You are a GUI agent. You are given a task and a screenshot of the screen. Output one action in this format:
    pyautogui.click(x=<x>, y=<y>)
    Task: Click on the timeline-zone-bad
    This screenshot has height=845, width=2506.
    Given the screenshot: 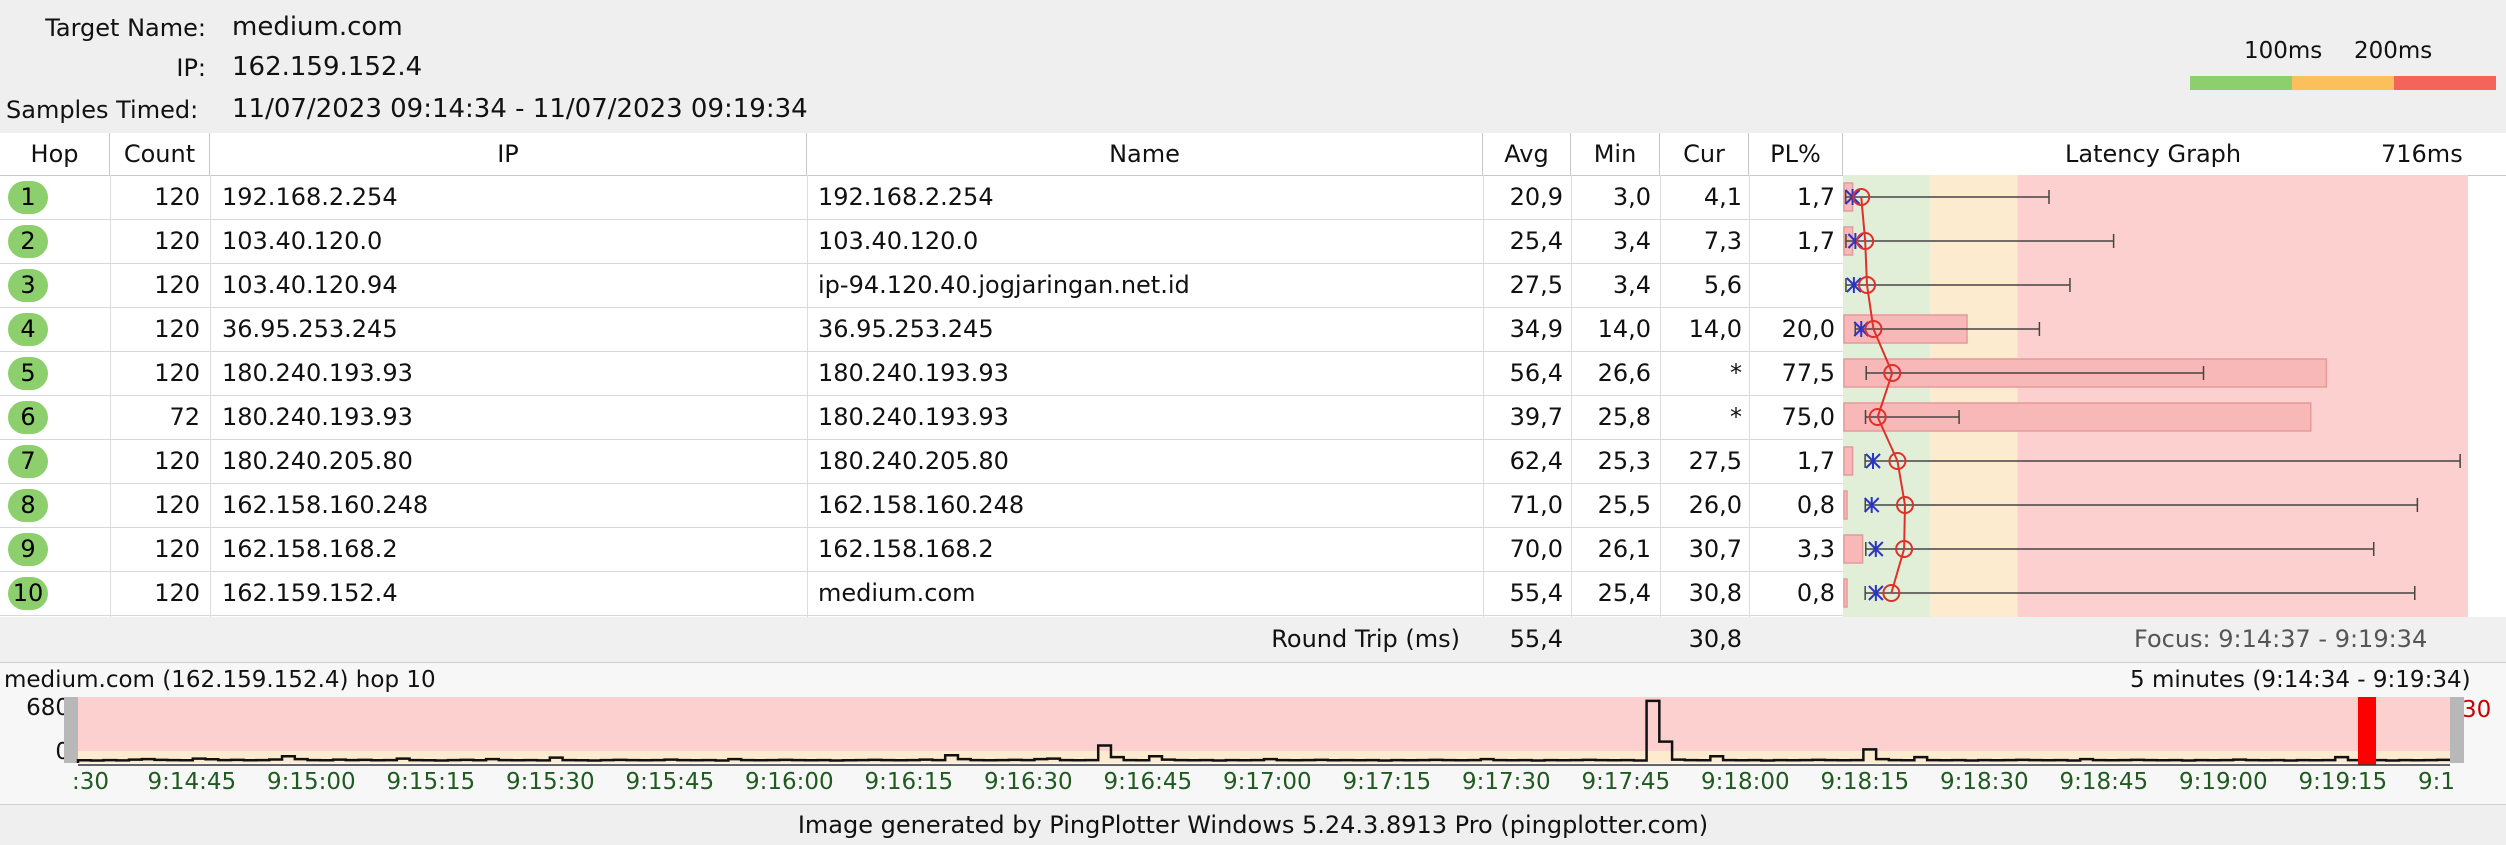 What is the action you would take?
    pyautogui.click(x=1264, y=724)
    